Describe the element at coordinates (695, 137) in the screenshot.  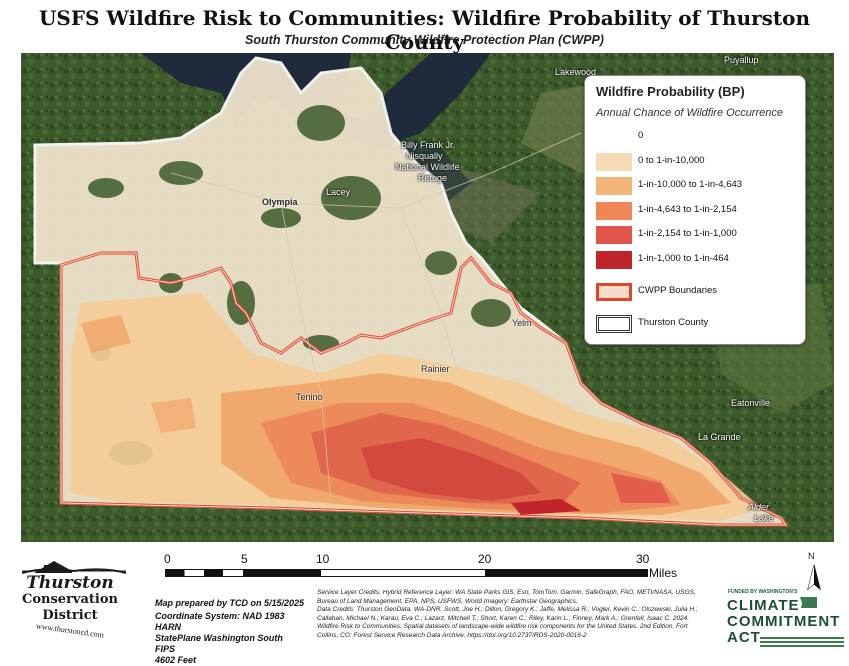
I see `legend-item: 0` at that location.